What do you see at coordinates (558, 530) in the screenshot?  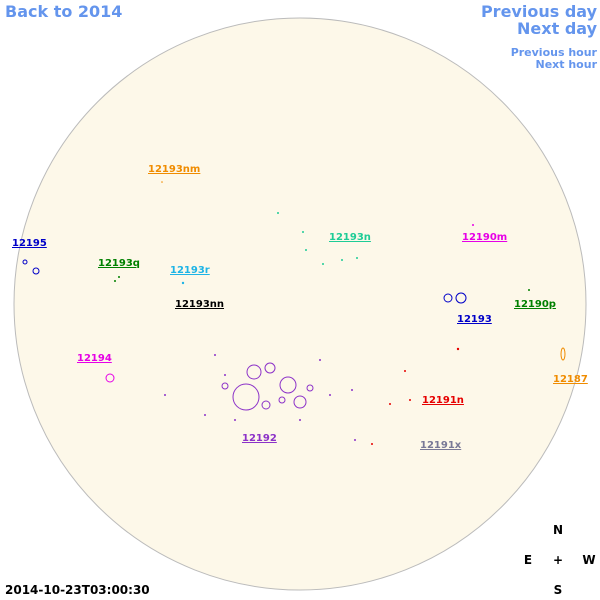 I see `compass-north: N` at bounding box center [558, 530].